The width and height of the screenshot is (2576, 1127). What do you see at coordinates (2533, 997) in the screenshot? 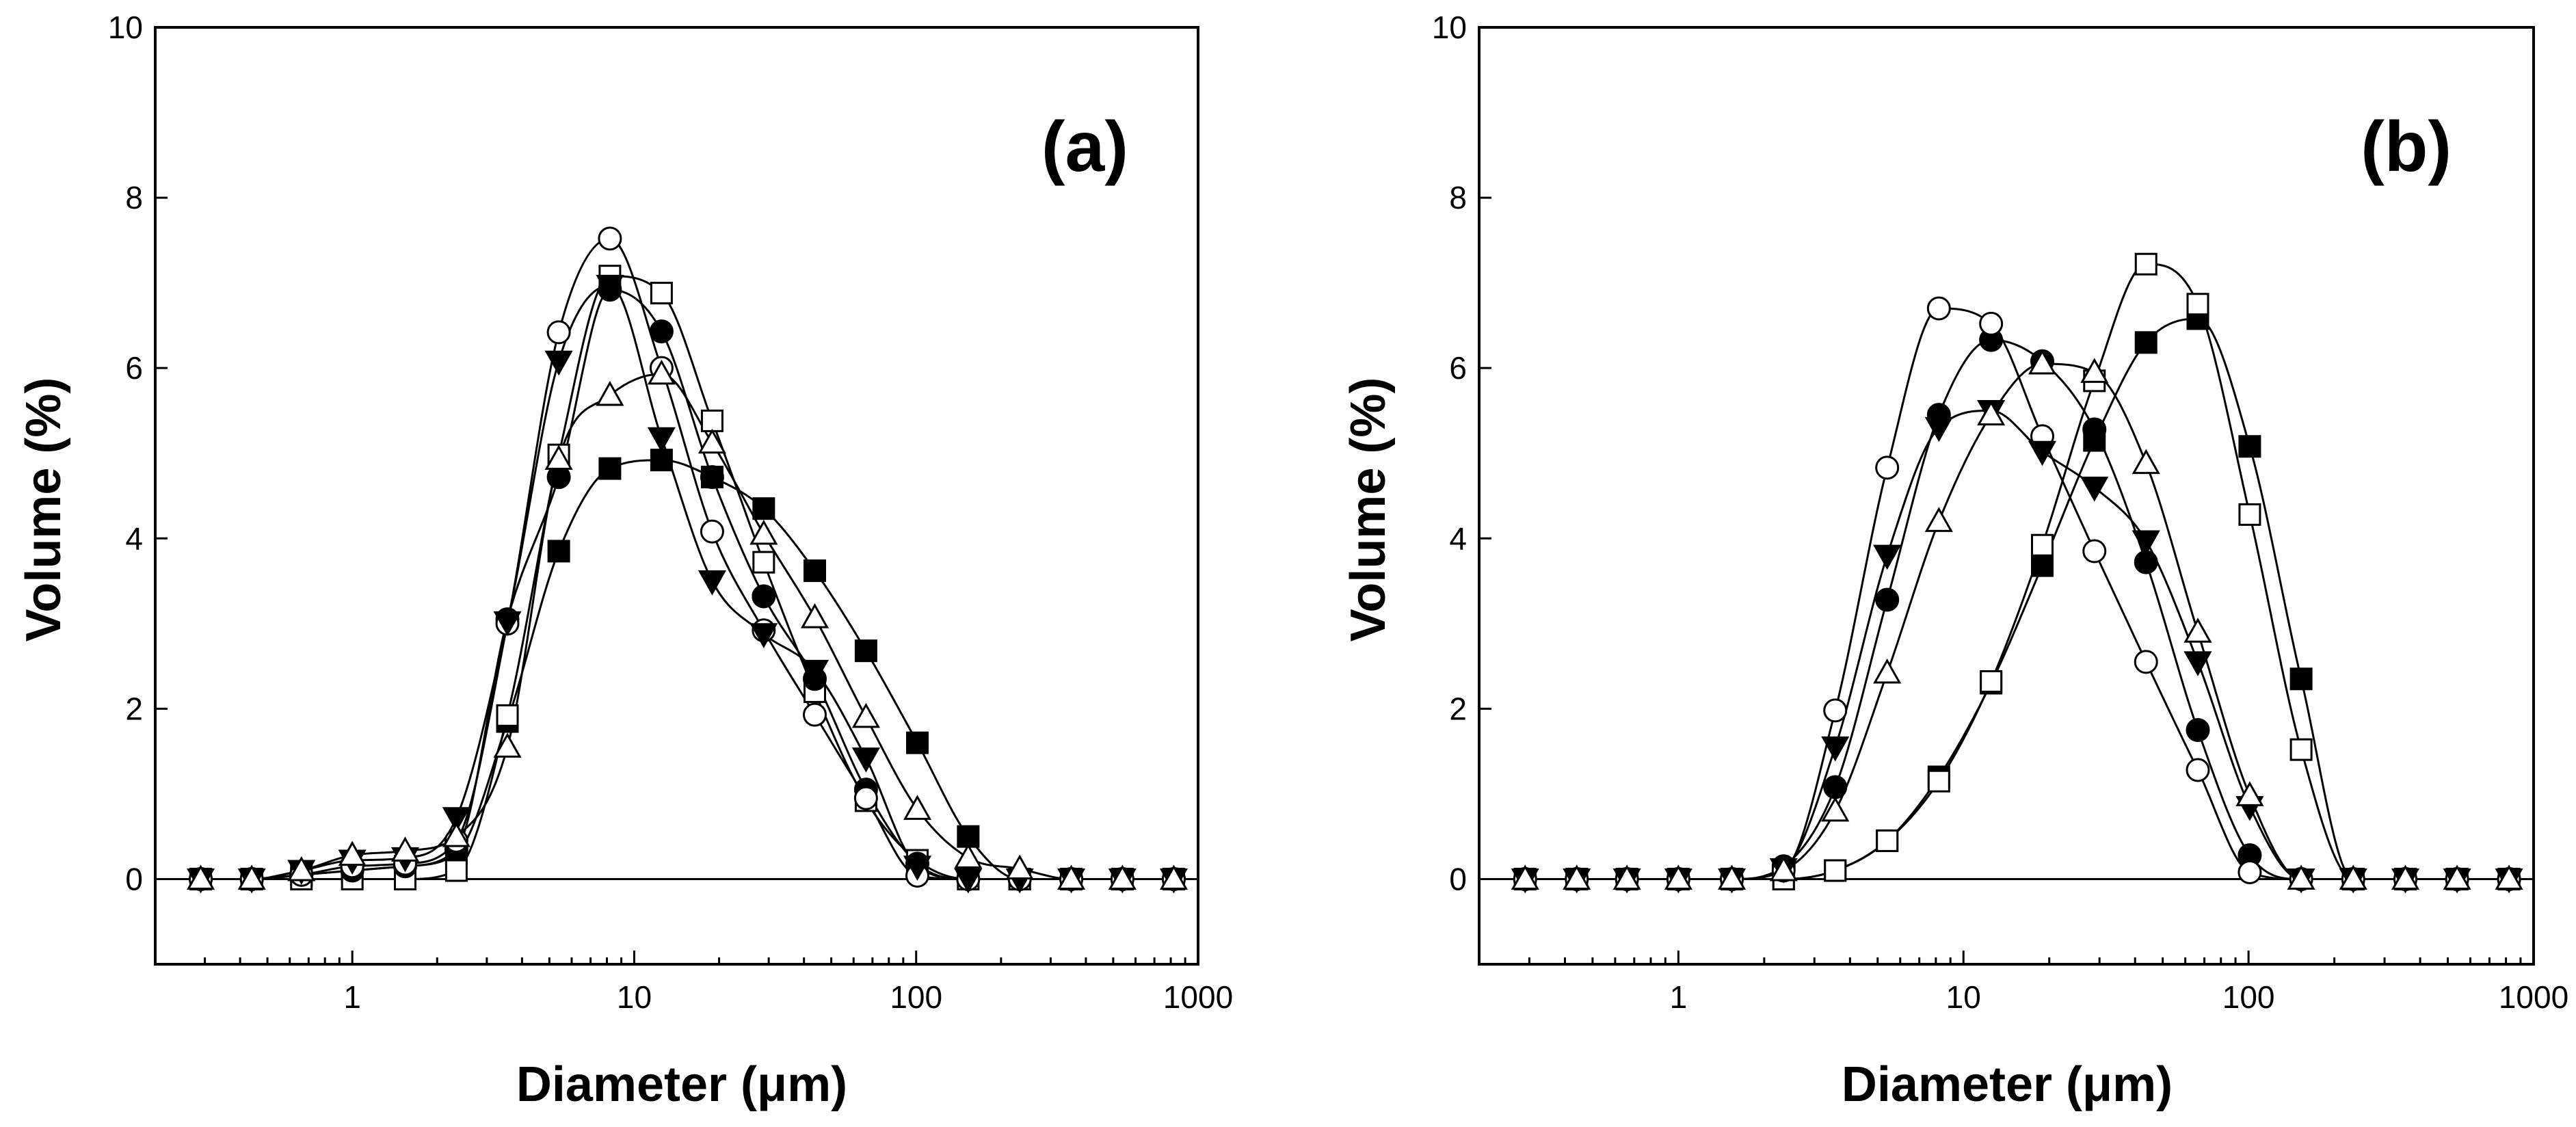
I see `panel-b-x-tick-label: 1000` at bounding box center [2533, 997].